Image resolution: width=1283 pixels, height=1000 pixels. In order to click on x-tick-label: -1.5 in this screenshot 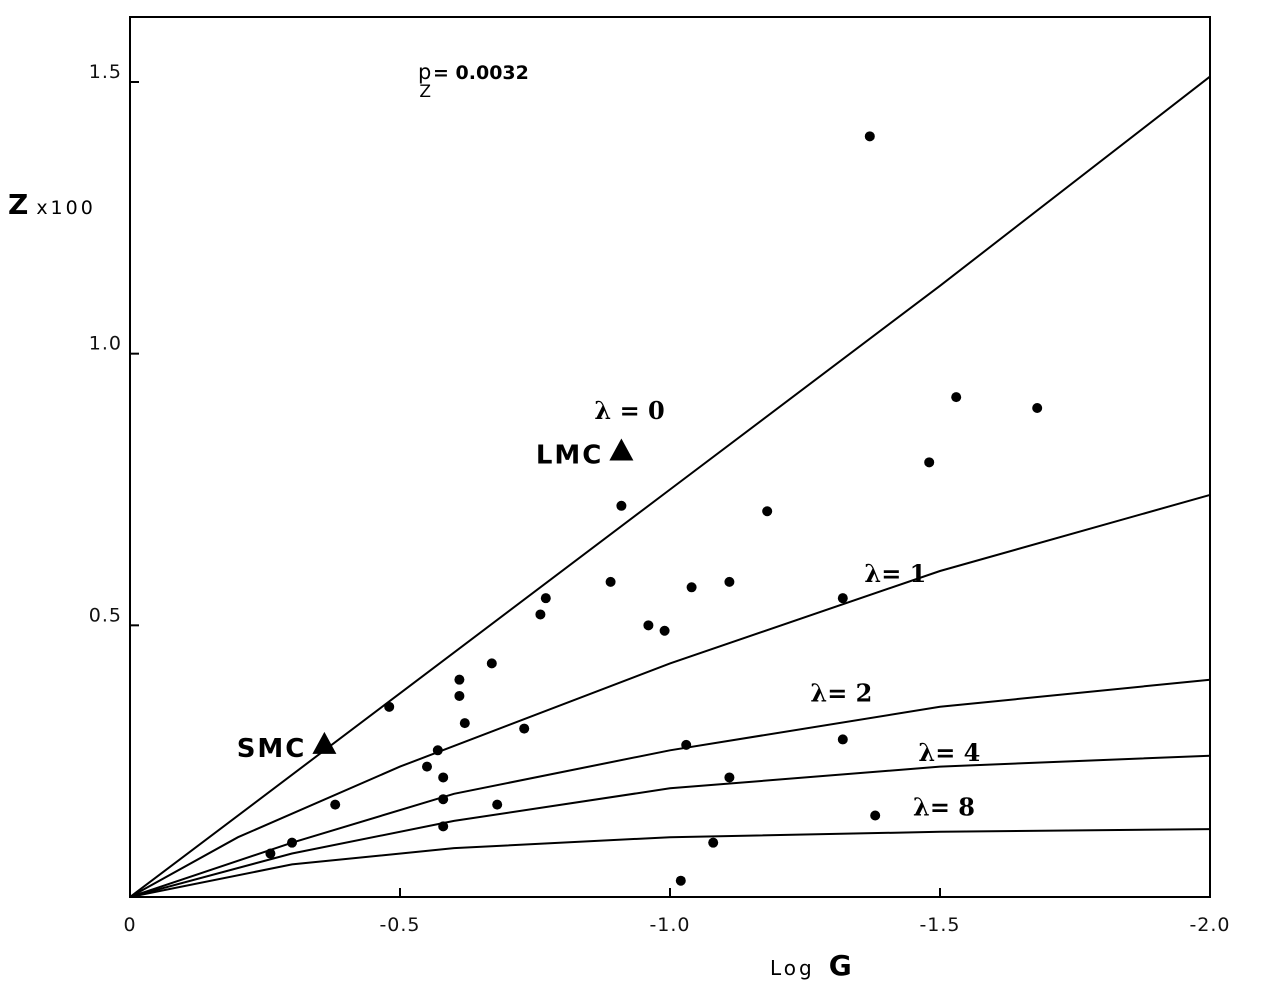, I will do `click(939, 925)`.